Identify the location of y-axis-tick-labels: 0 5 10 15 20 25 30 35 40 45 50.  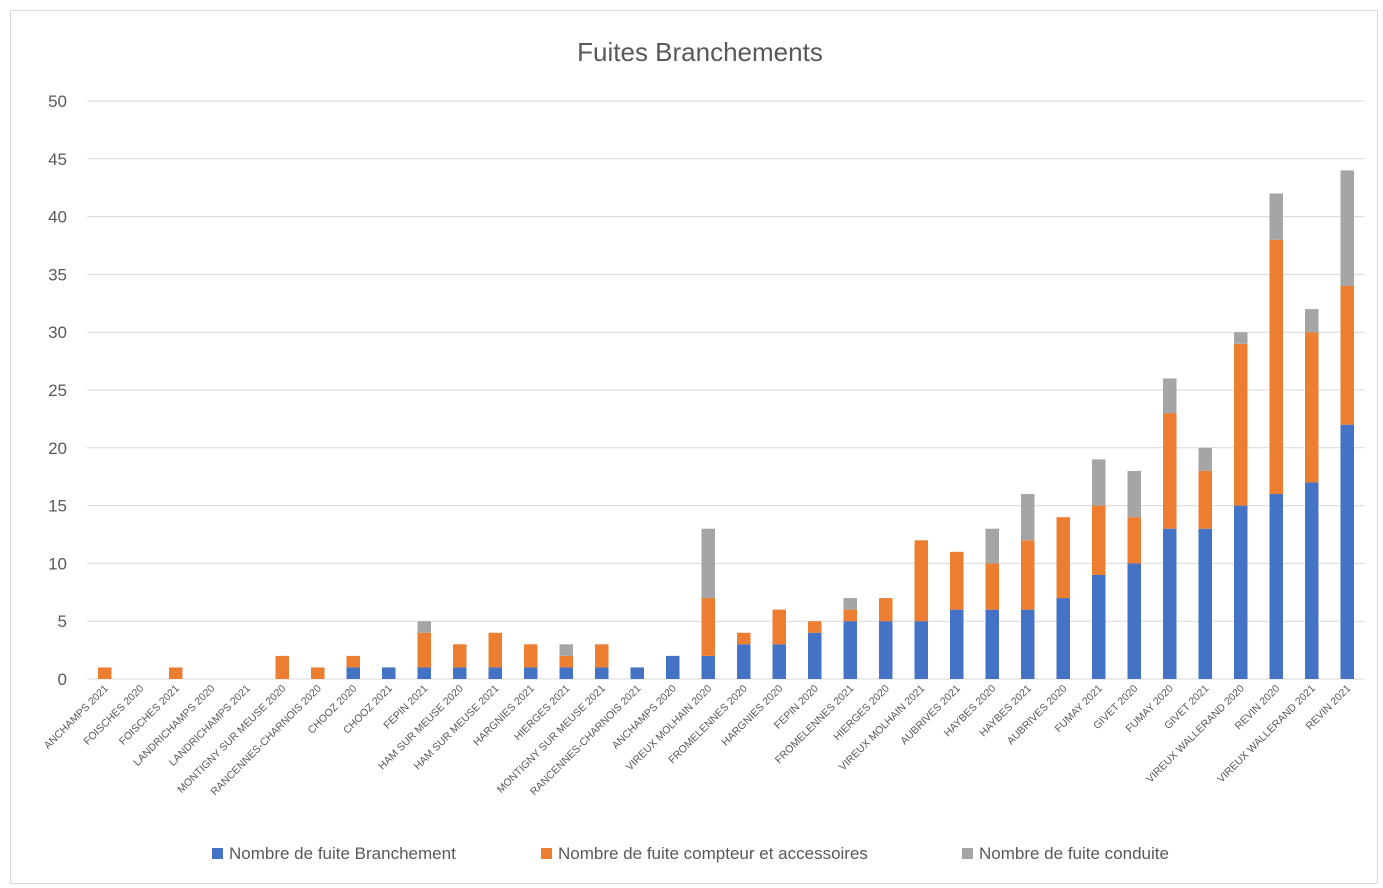
(57, 390).